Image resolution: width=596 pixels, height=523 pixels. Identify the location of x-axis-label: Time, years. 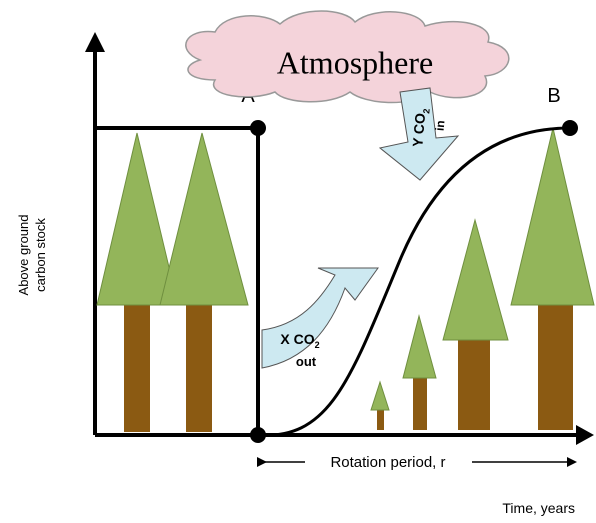
(538, 508).